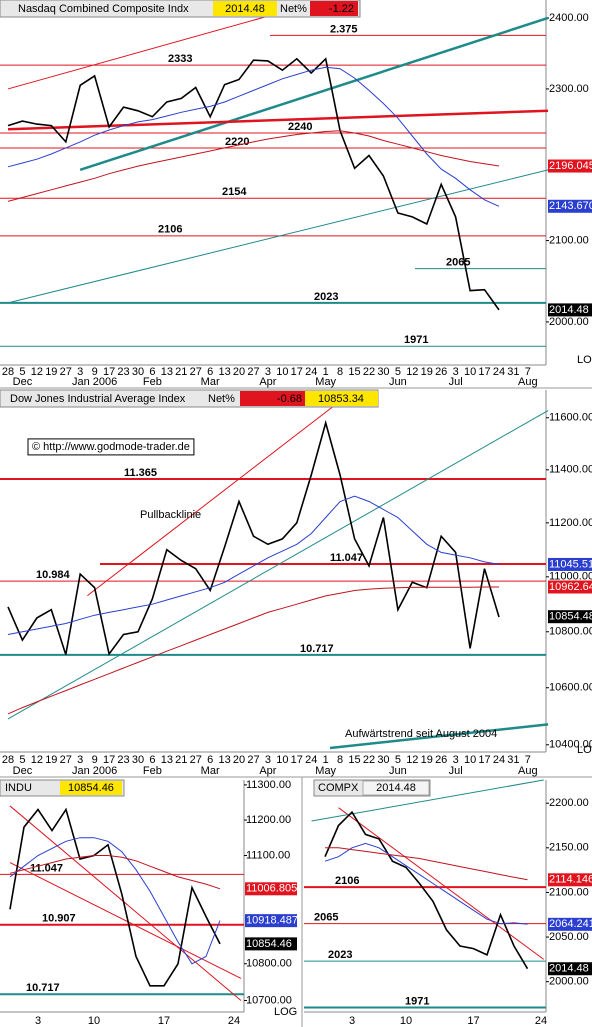  What do you see at coordinates (528, 760) in the screenshot?
I see `x-tick-label: 7` at bounding box center [528, 760].